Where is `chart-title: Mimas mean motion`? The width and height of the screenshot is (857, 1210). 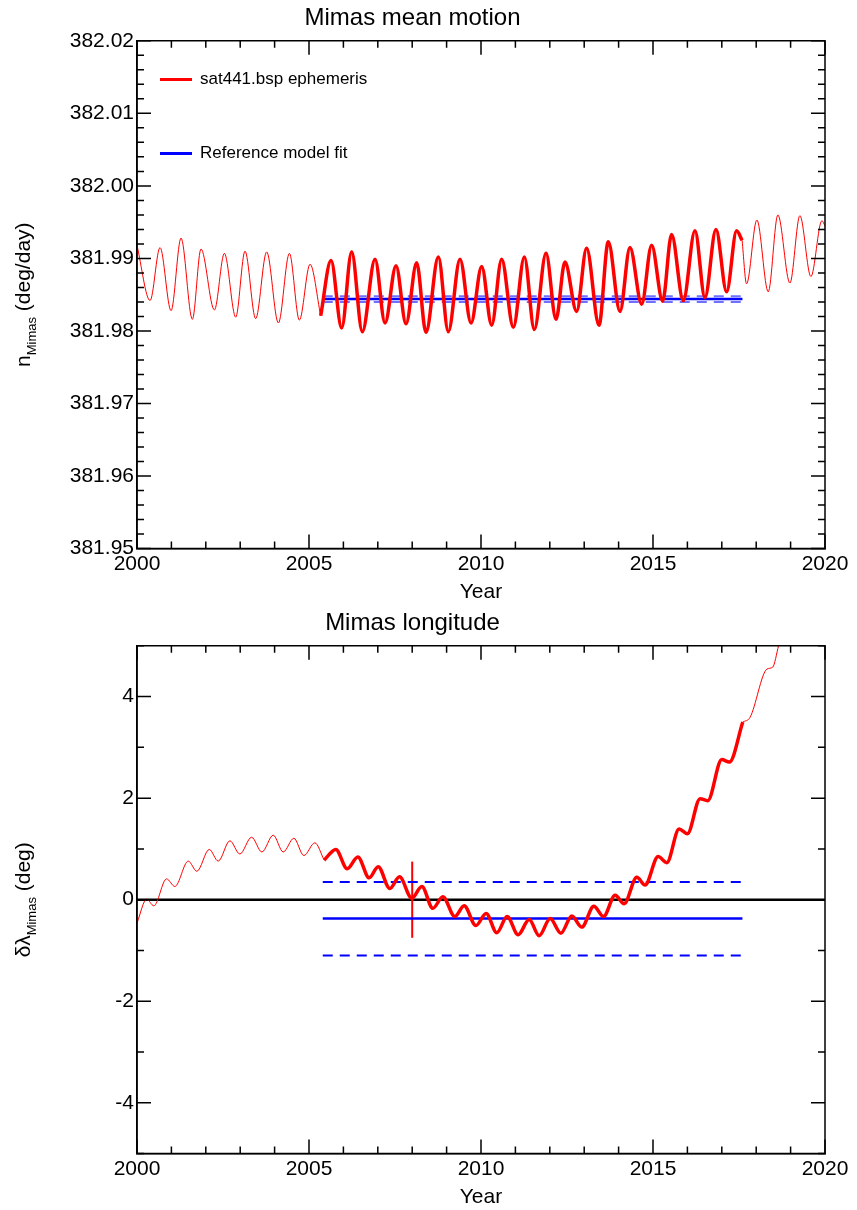
chart-title: Mimas mean motion is located at coordinates (412, 17).